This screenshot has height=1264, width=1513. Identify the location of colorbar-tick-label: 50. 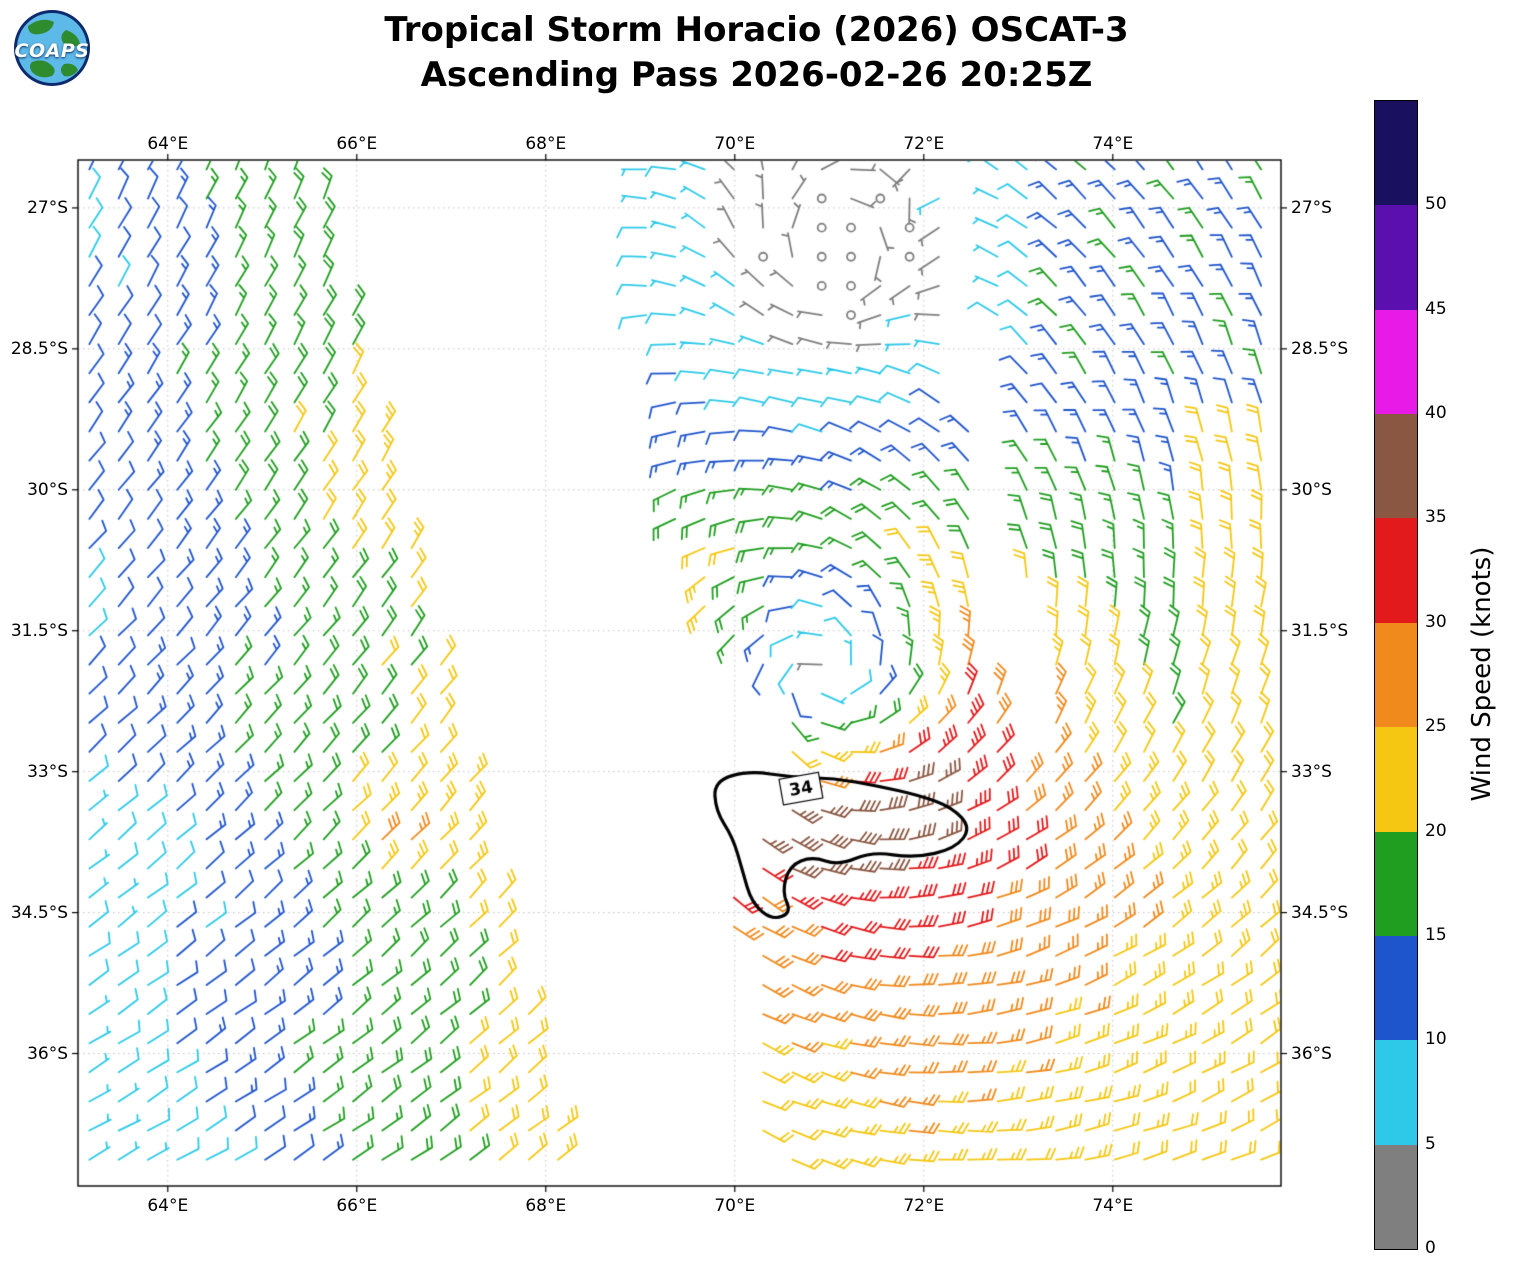
(1436, 204).